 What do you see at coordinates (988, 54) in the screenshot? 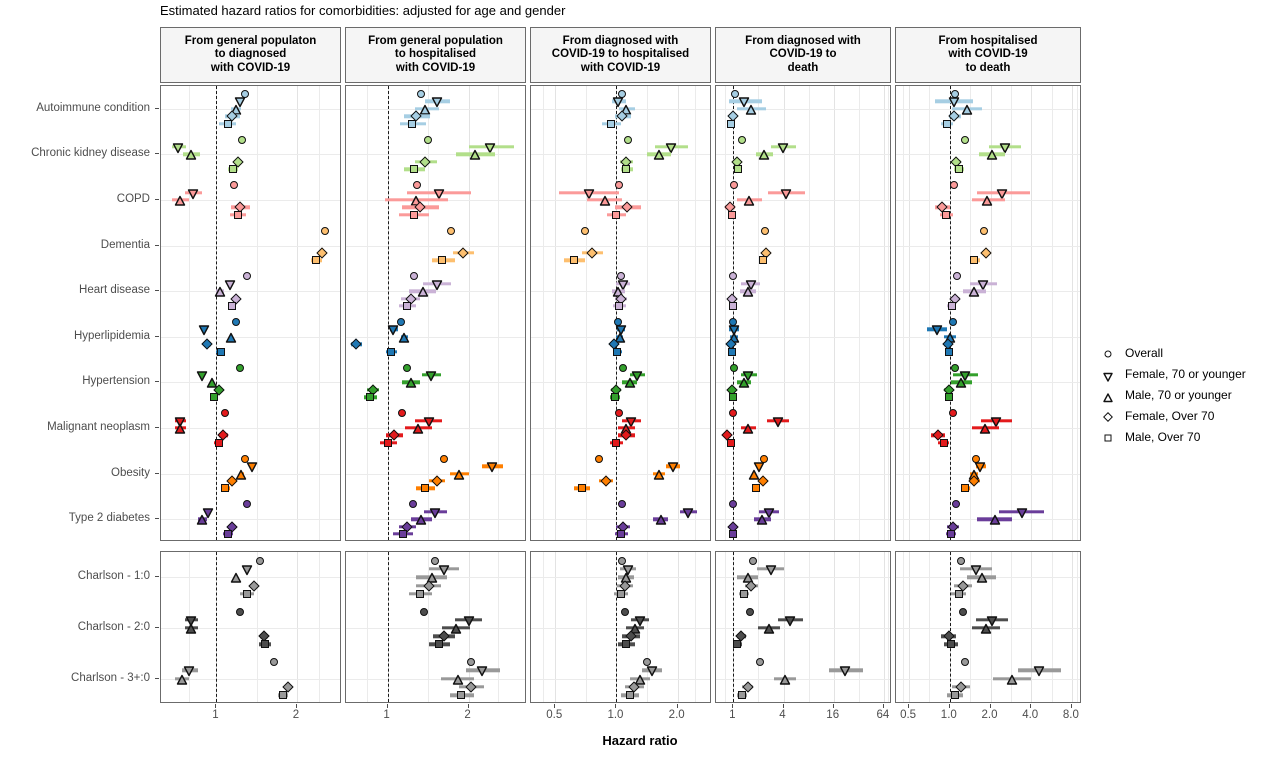
I see `panel-header-label-5: From hospitalised with COVID-19 to death` at bounding box center [988, 54].